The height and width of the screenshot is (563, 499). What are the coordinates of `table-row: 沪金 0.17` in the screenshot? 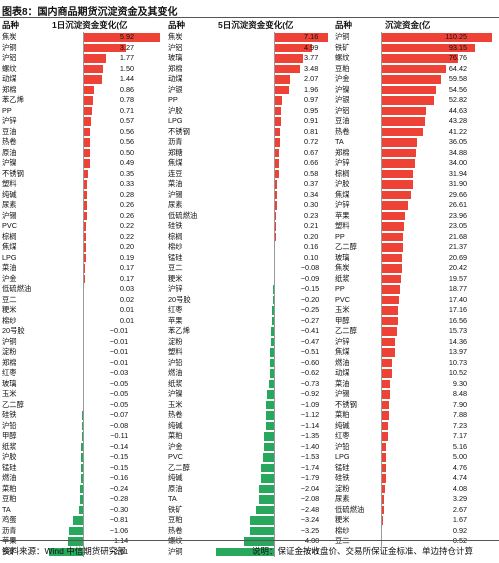 It's located at (83, 279).